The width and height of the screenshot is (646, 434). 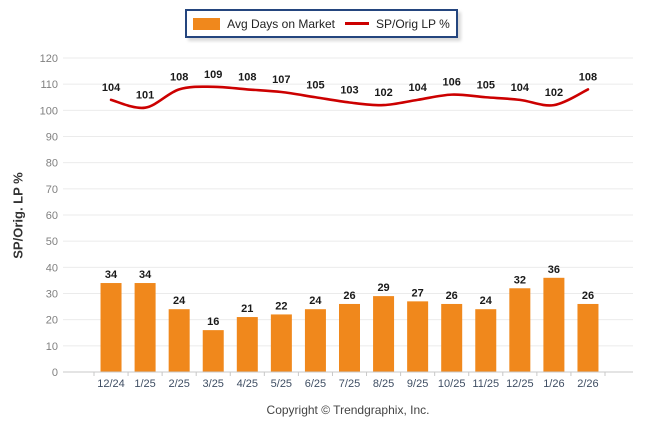 I want to click on bar-swatch-icon, so click(x=207, y=23).